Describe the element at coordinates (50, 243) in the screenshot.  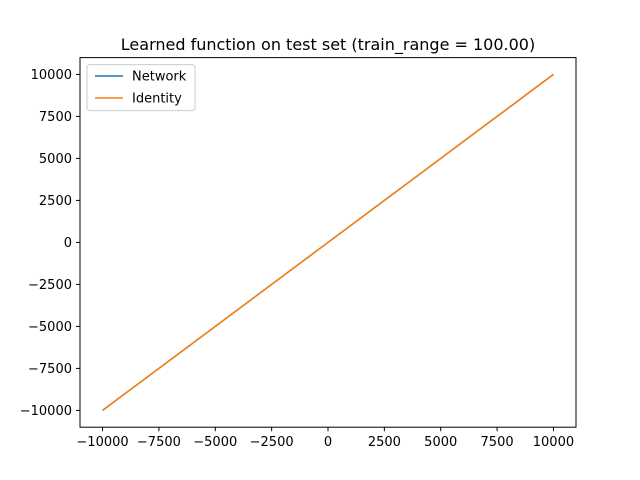
I see `y-axis: −10000 −7500 −5000 −2500 0 2500 5000 7500 10000` at that location.